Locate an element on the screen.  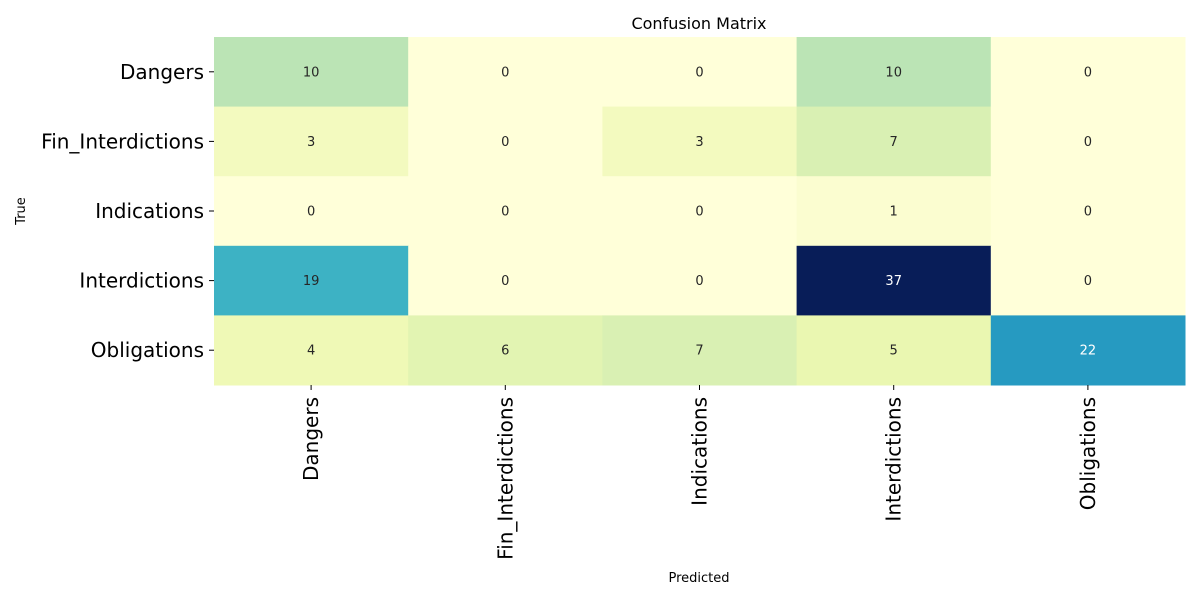
x-tick-label: Fin_Interdictions is located at coordinates (505, 478).